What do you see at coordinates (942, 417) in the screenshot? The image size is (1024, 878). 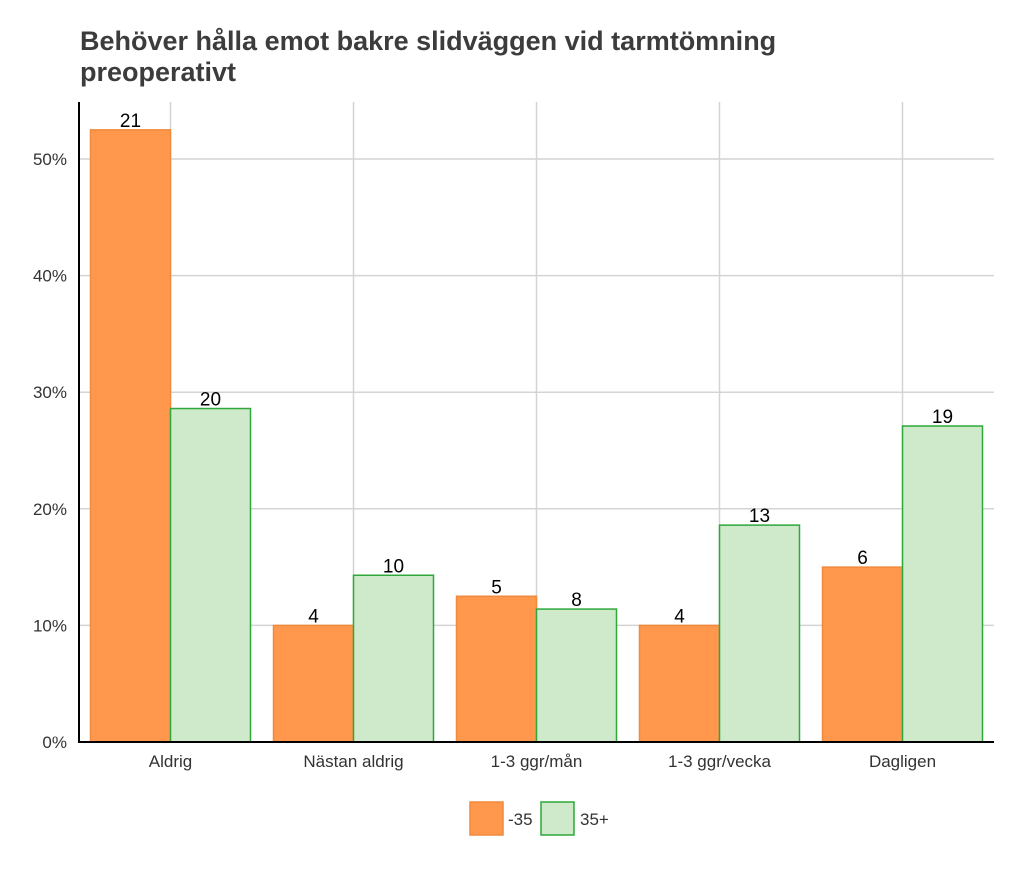 I see `data-label: 19` at bounding box center [942, 417].